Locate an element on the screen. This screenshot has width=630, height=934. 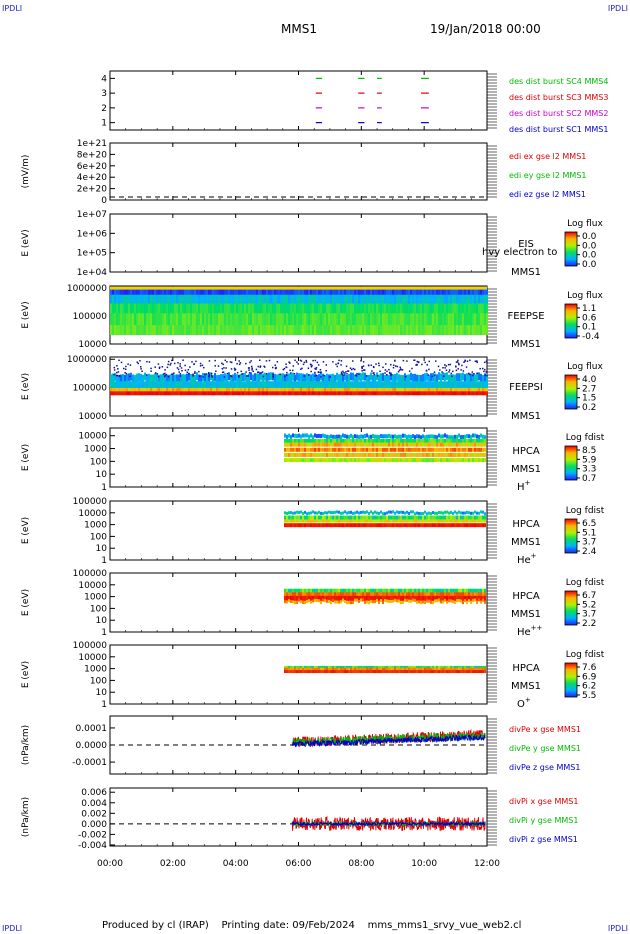
y-tick-label: 0.002 is located at coordinates (94, 814).